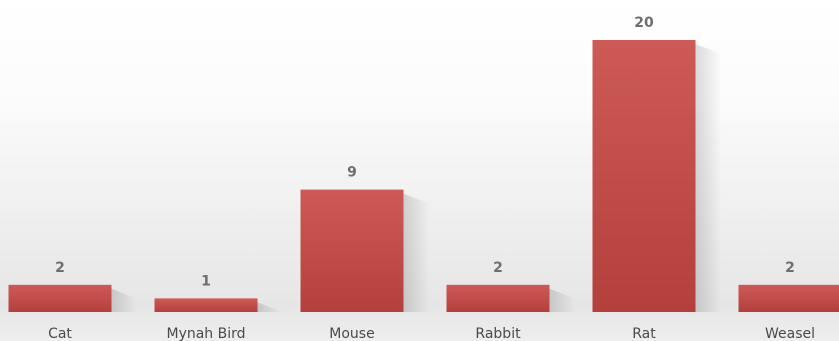 Image resolution: width=839 pixels, height=341 pixels. Describe the element at coordinates (352, 250) in the screenshot. I see `bar-mouse` at that location.